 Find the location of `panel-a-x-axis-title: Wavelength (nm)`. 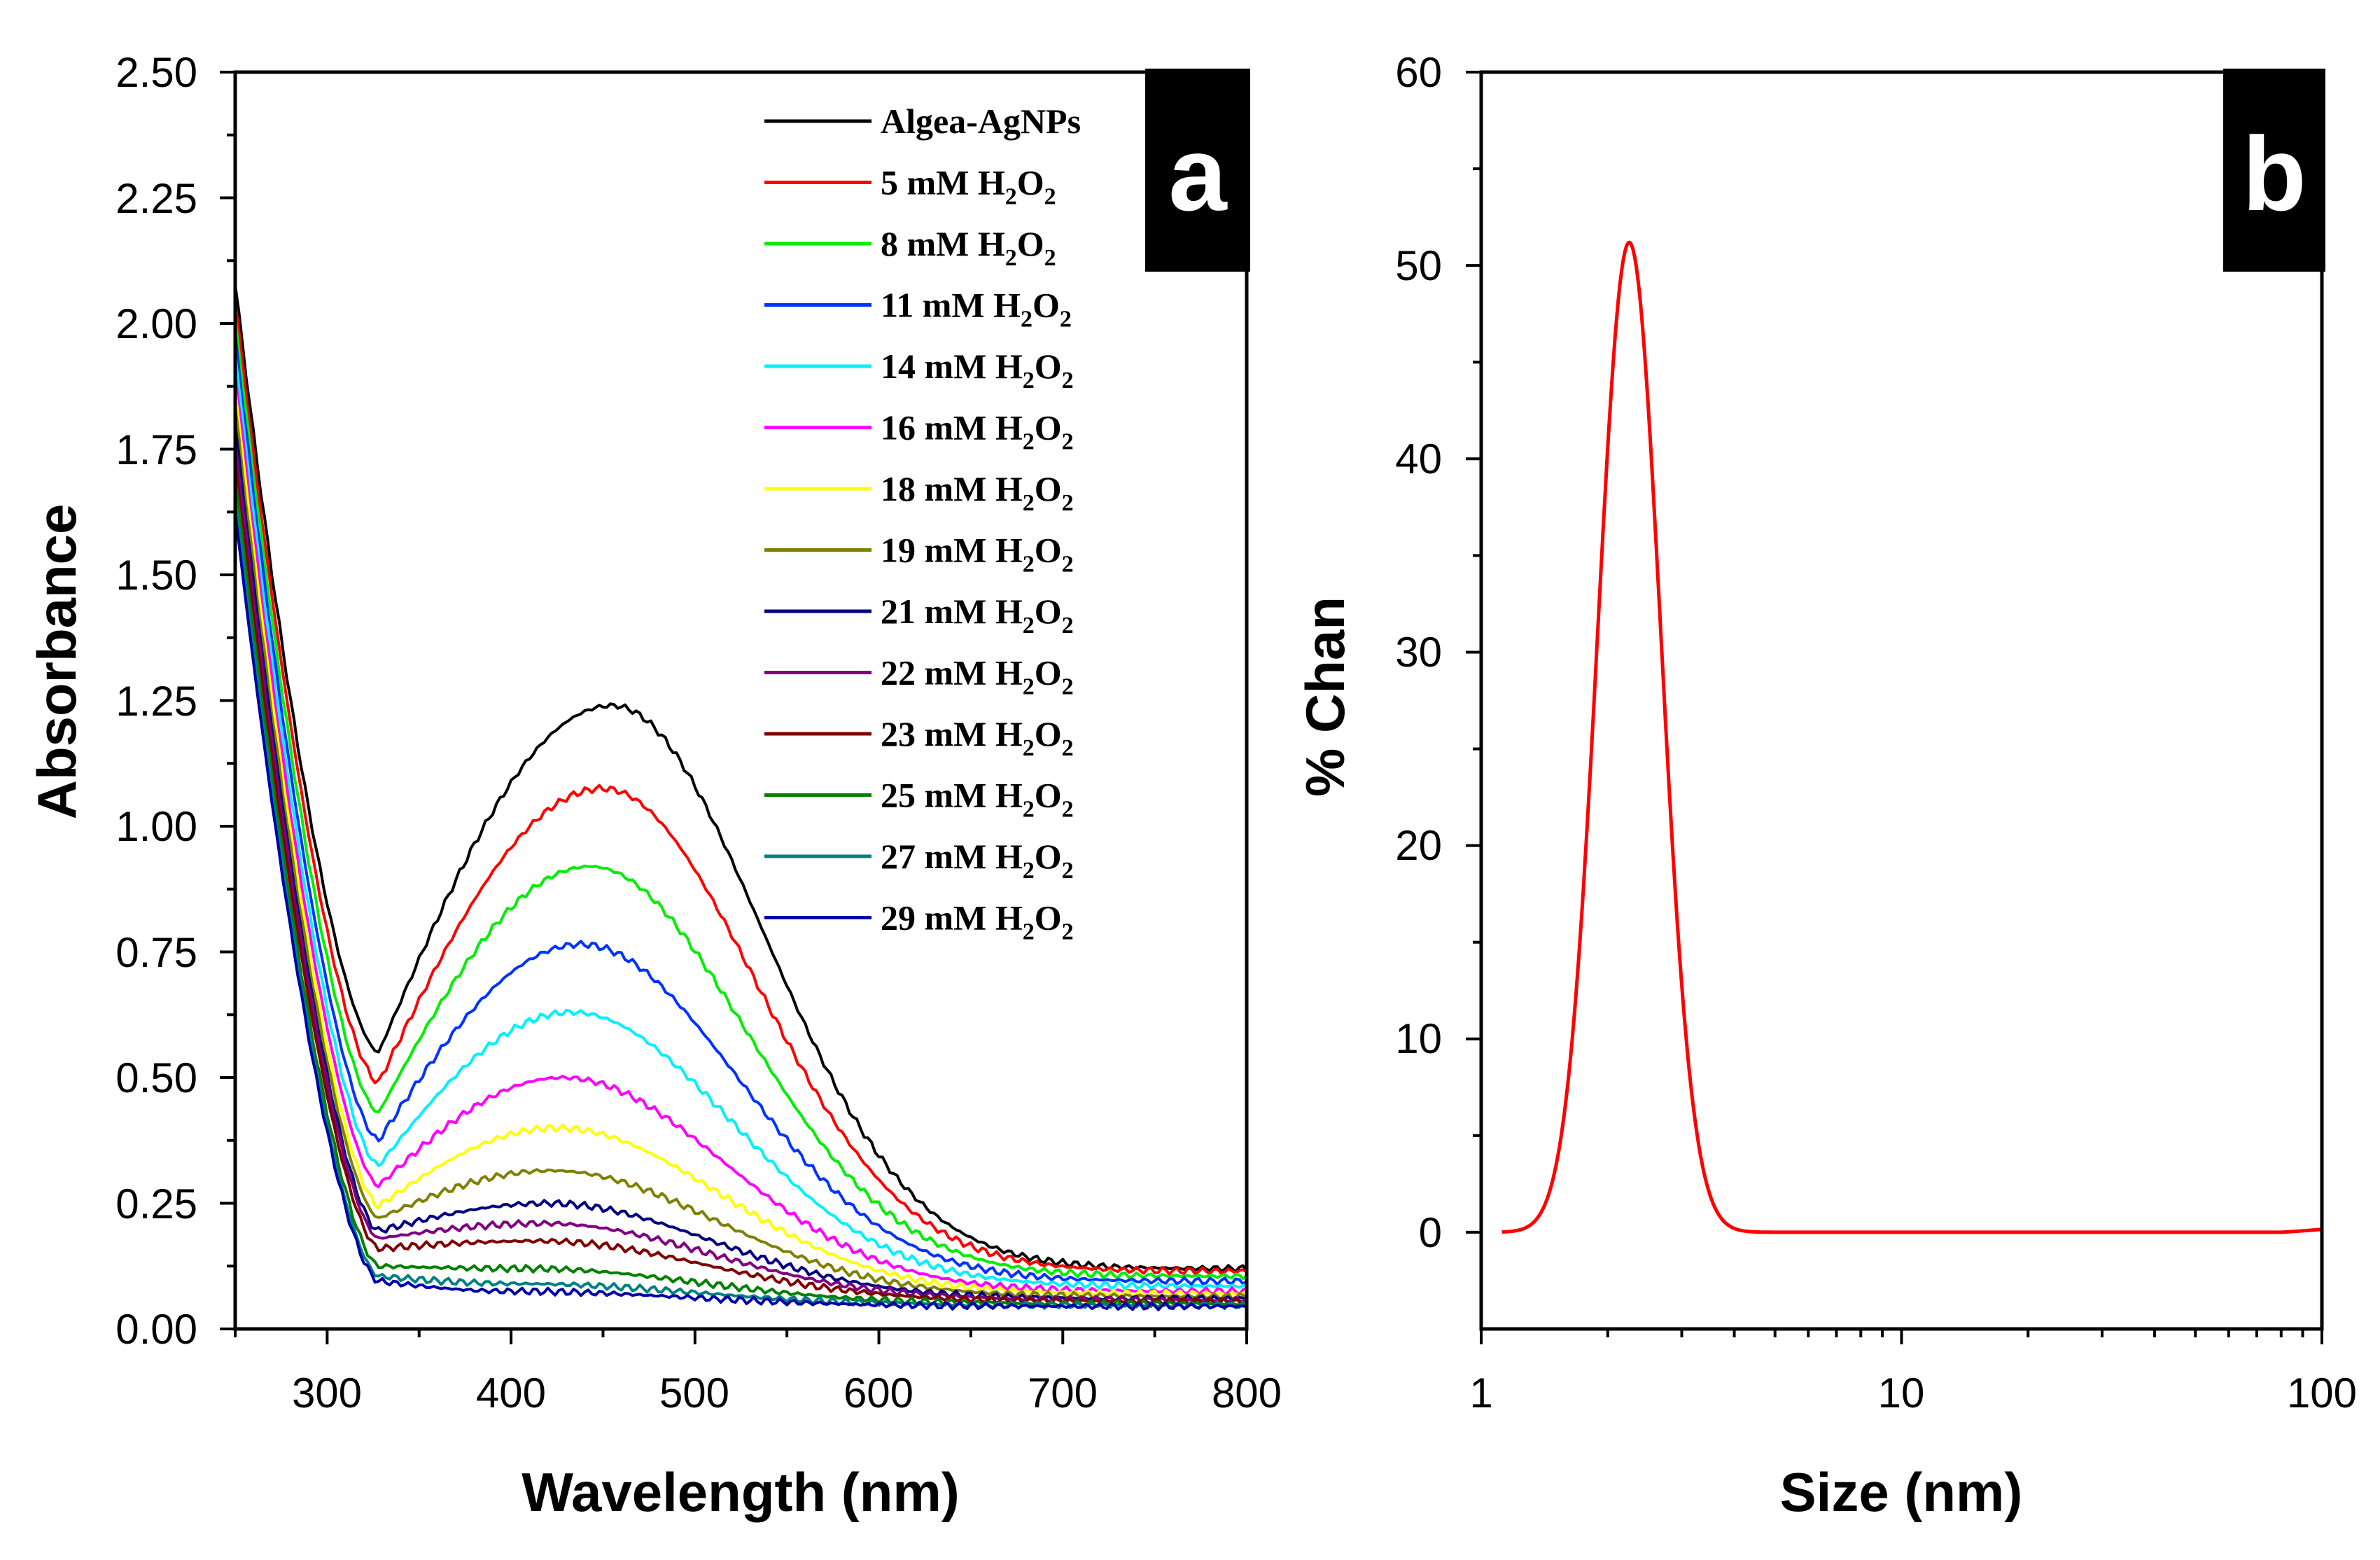

panel-a-x-axis-title: Wavelength (nm) is located at coordinates (740, 1492).